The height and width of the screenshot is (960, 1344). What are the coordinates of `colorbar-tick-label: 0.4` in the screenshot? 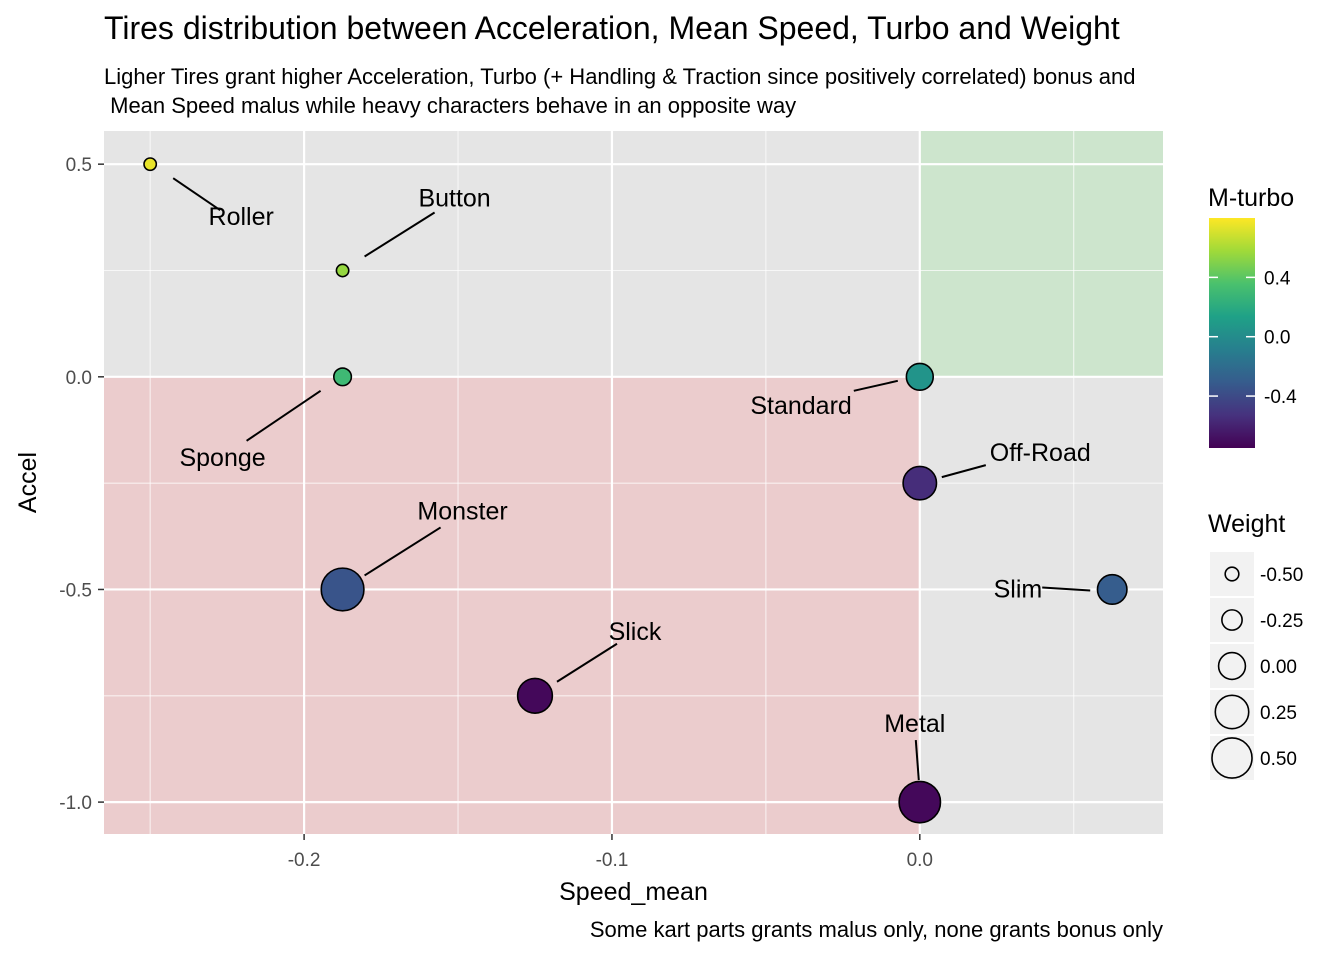 It's located at (1277, 278).